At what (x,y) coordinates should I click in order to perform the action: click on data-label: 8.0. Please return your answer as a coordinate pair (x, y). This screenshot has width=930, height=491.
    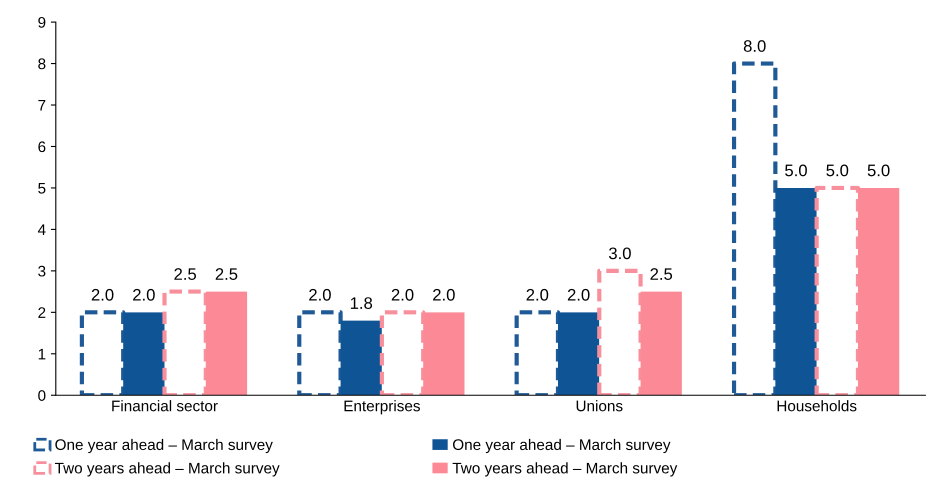
    Looking at the image, I should click on (755, 46).